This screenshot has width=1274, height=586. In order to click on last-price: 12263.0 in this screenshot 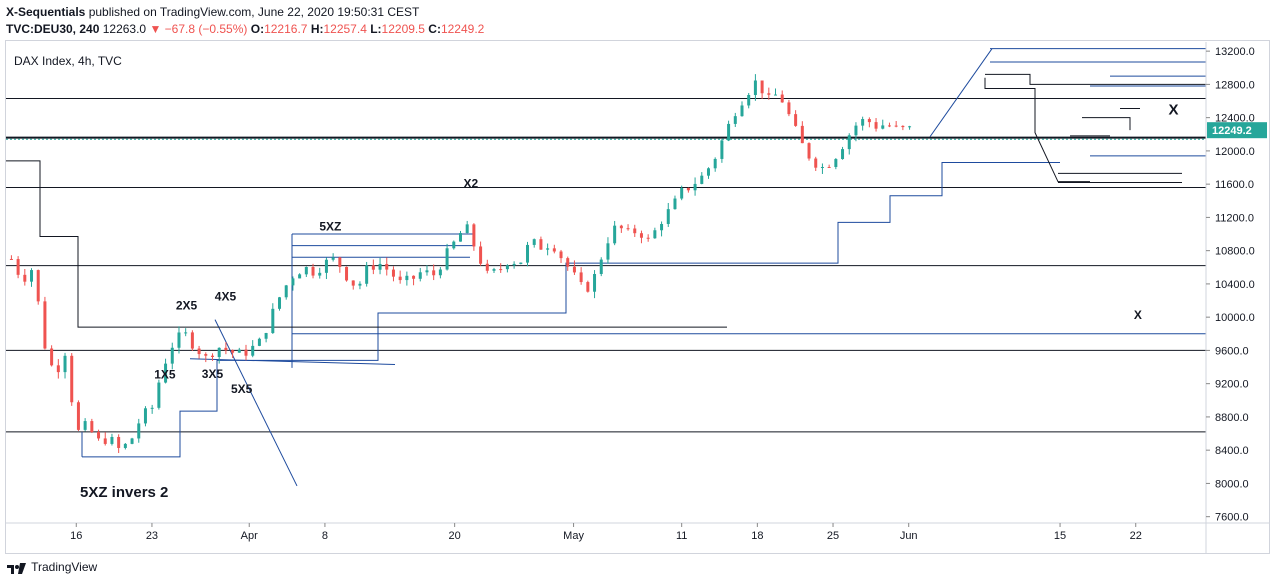, I will do `click(124, 29)`.